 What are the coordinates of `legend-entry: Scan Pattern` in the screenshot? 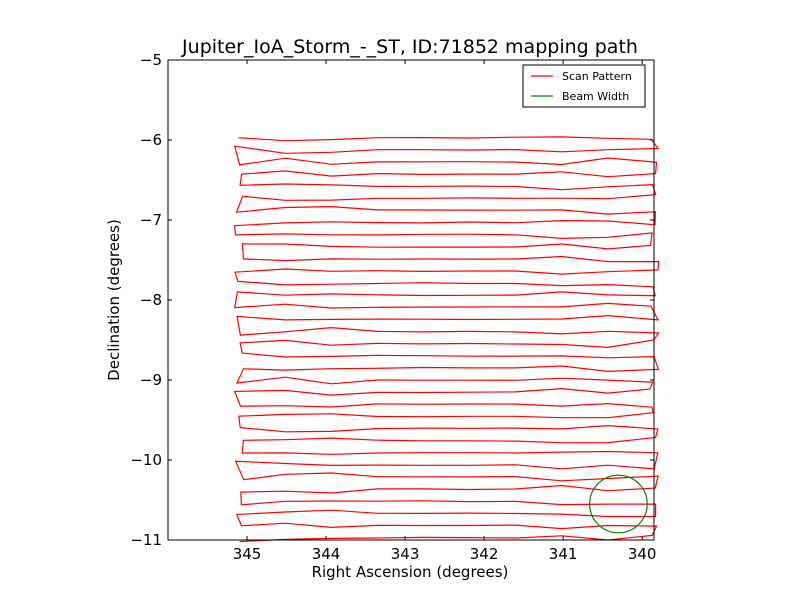 It's located at (597, 76).